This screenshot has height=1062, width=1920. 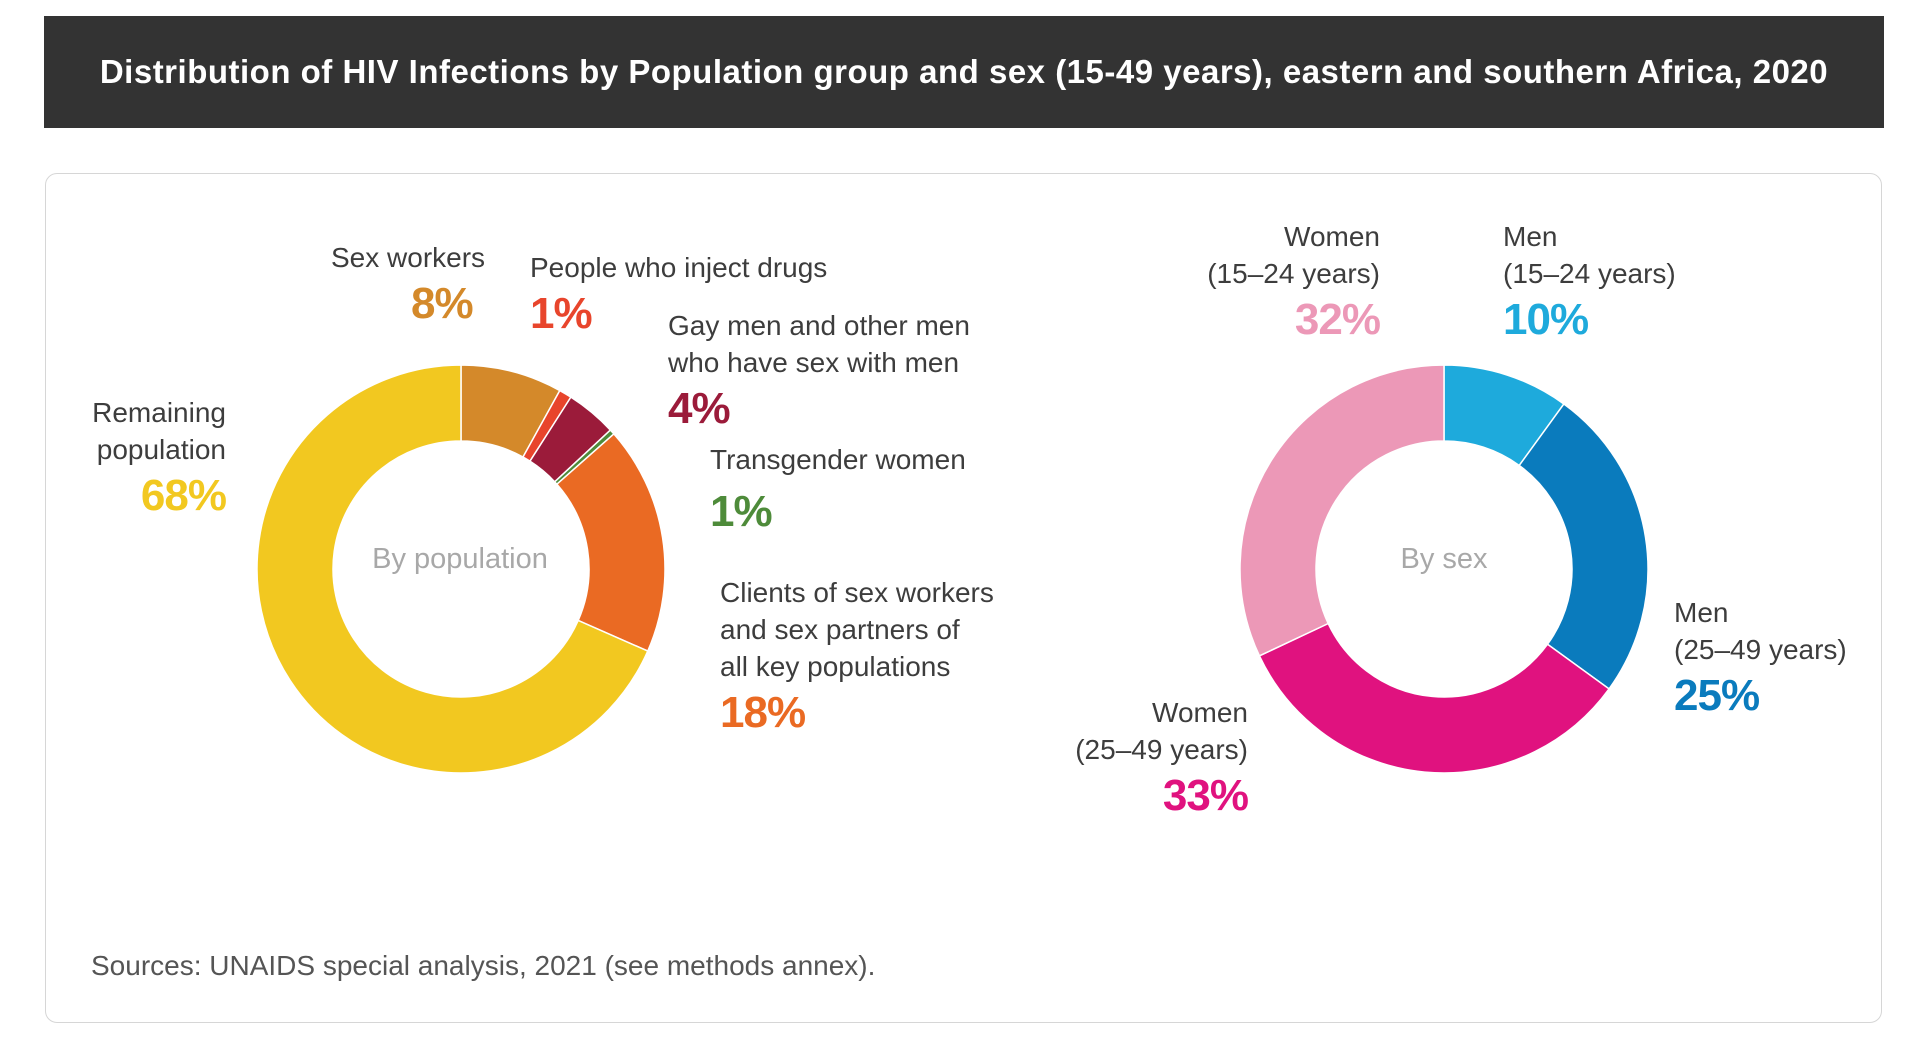 I want to click on label-women-old-line1: Women, so click(x=1200, y=712).